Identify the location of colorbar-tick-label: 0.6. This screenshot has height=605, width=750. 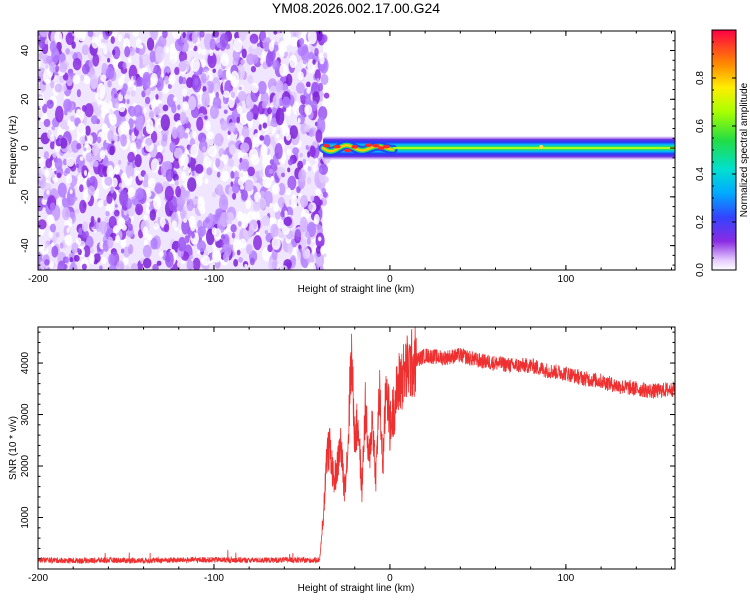
(700, 126).